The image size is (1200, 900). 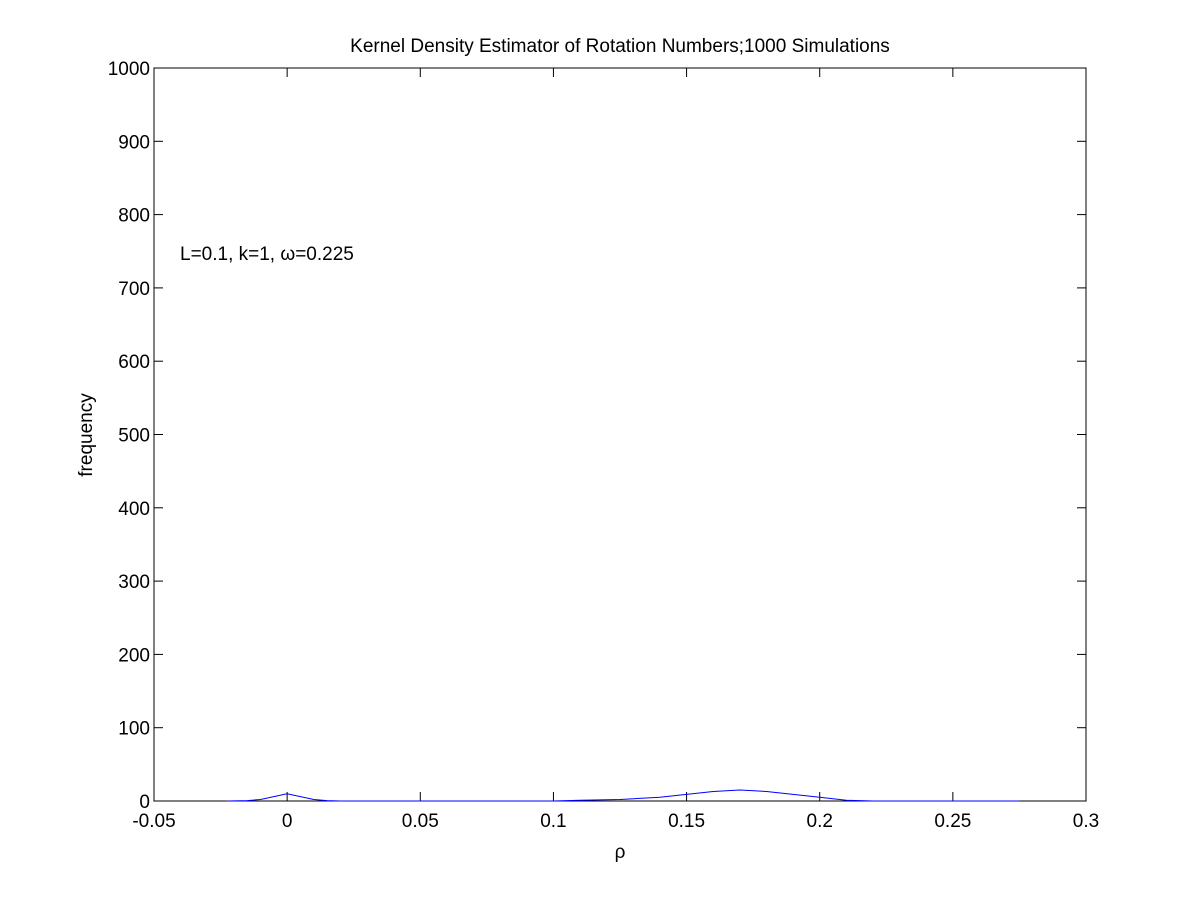 What do you see at coordinates (144, 802) in the screenshot?
I see `y-tick-label: 0` at bounding box center [144, 802].